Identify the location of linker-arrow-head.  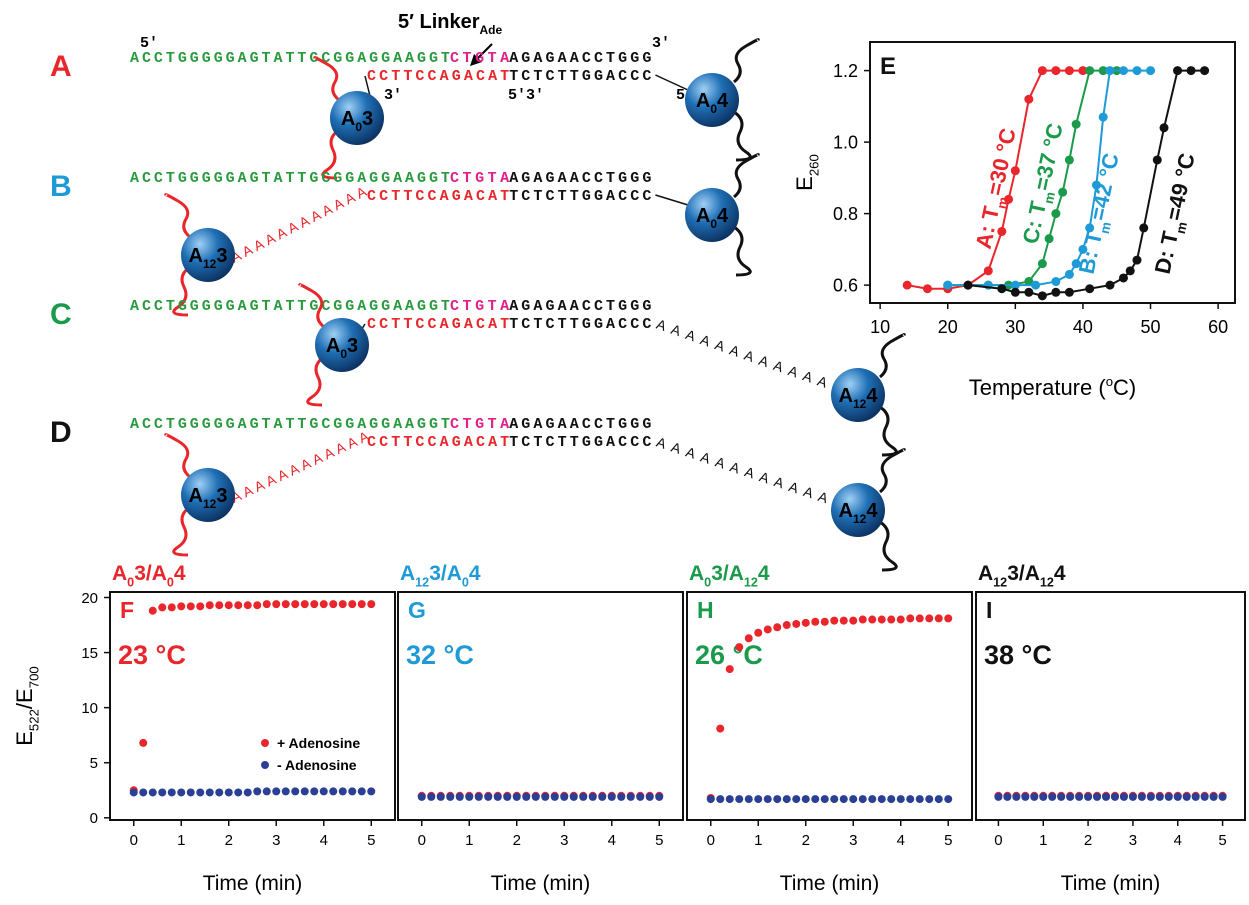
(476, 60).